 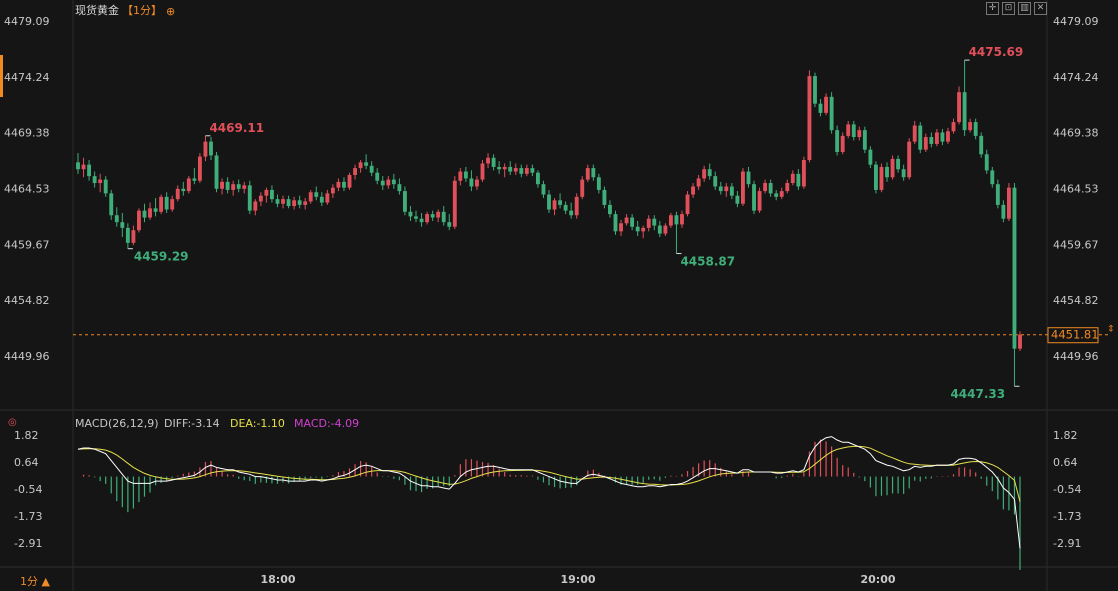 What do you see at coordinates (992, 8) in the screenshot?
I see `crosshair-icon: ✛` at bounding box center [992, 8].